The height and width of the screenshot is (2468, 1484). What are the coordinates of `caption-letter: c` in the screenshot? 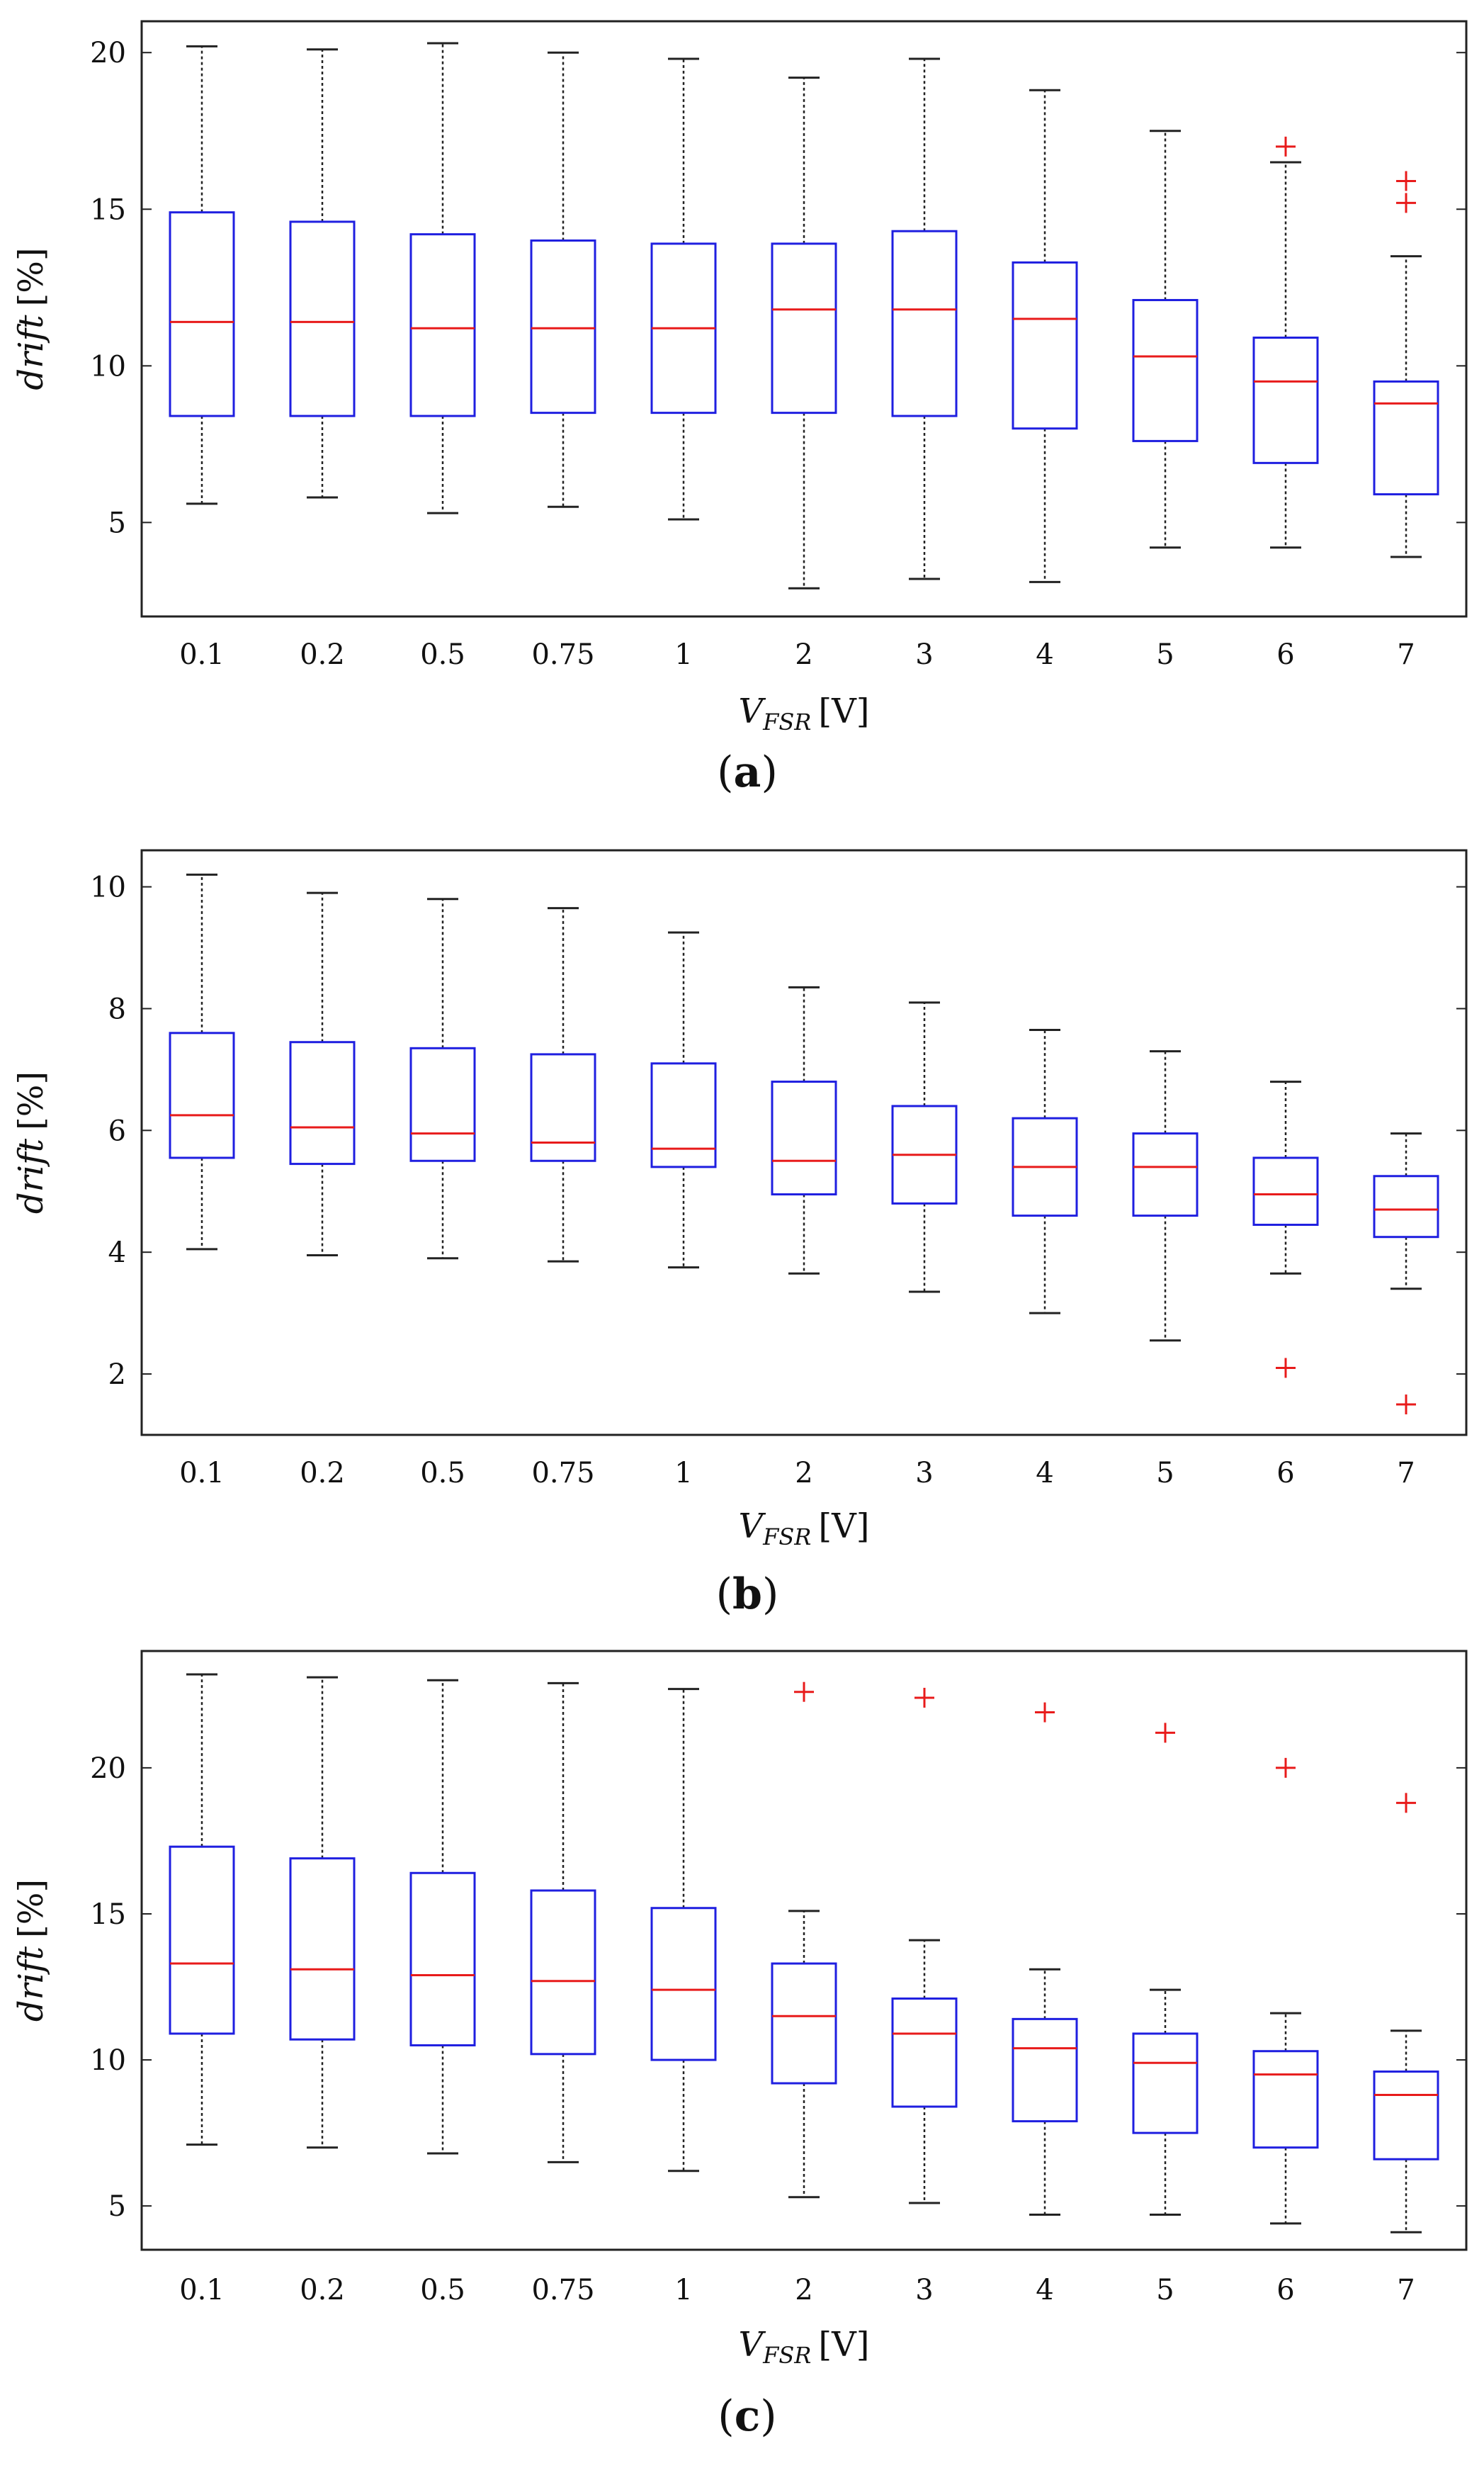 It's located at (748, 2416).